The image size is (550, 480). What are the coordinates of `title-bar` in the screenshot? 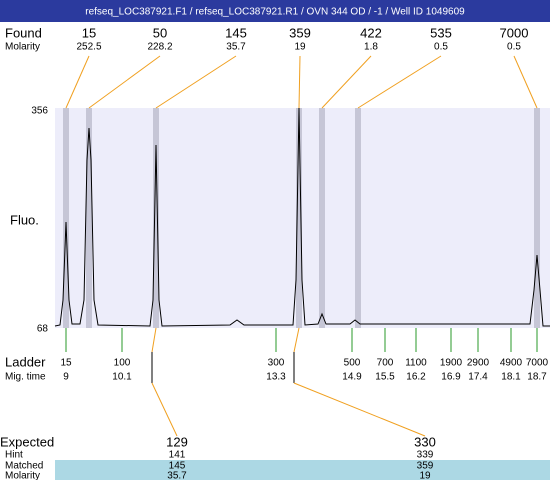 It's located at (275, 11).